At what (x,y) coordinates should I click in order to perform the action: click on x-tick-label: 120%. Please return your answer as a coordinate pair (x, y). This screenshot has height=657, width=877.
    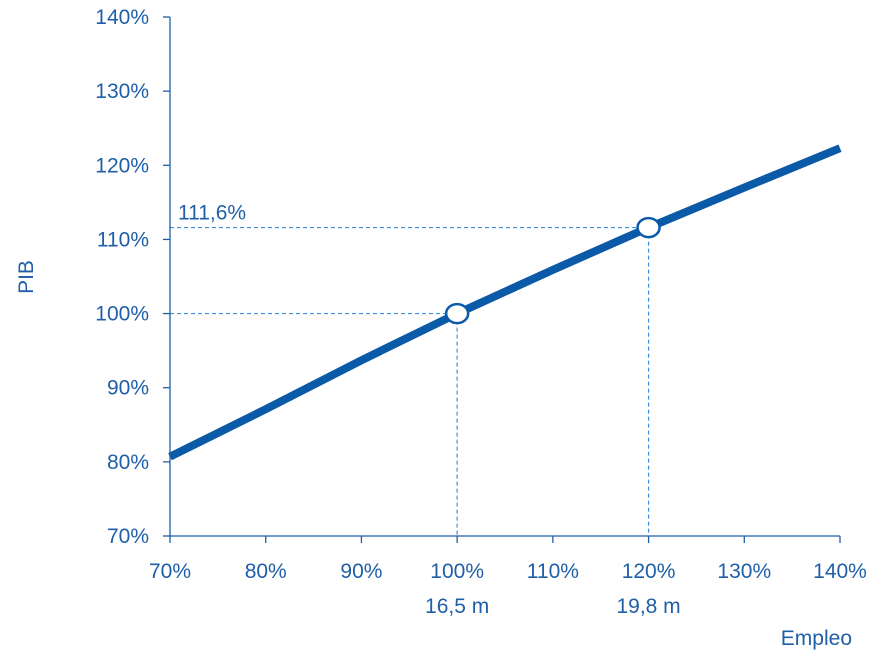
    Looking at the image, I should click on (649, 571).